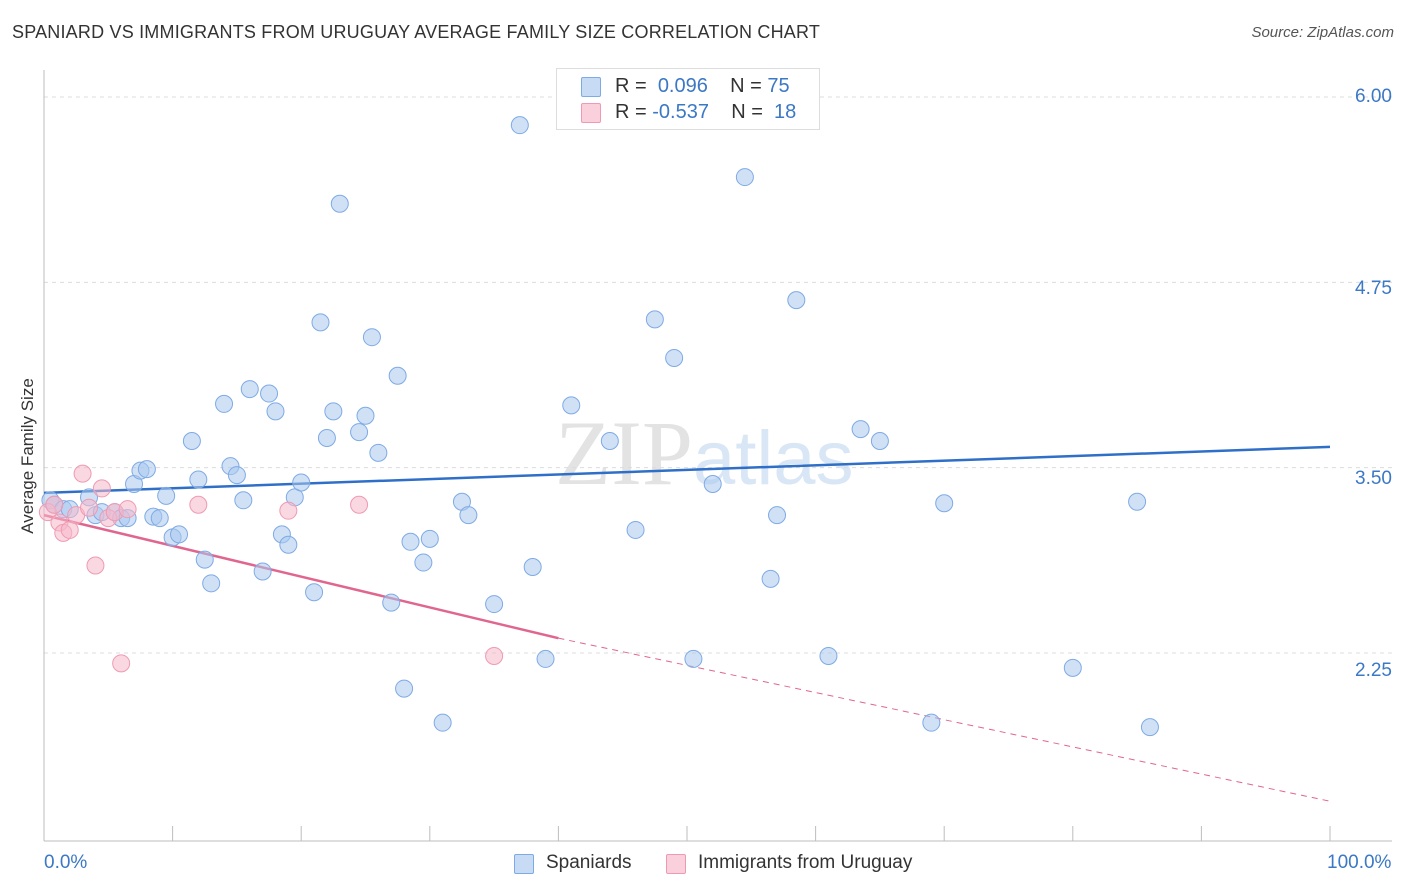 The height and width of the screenshot is (892, 1406). Describe the element at coordinates (688, 99) in the screenshot. I see `stats-legend: R = 0.096 N = 75 R = -0.537 N = 18` at that location.